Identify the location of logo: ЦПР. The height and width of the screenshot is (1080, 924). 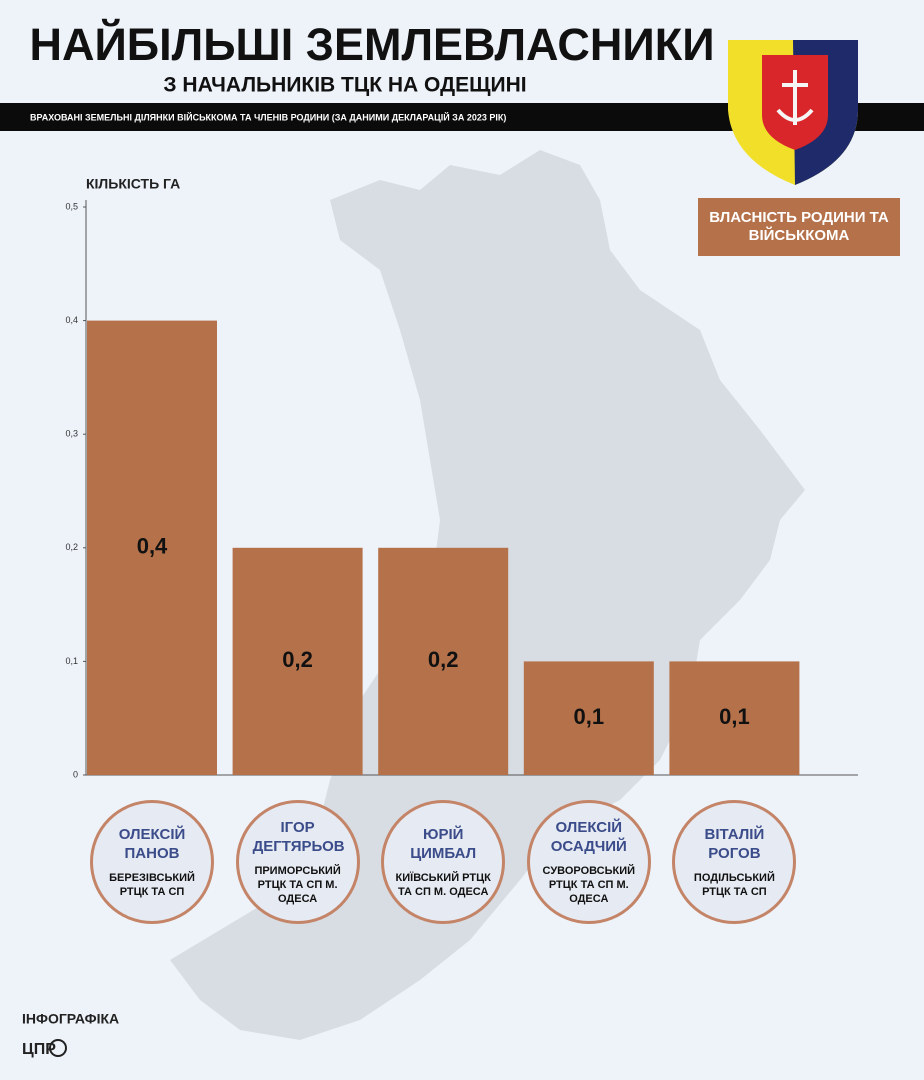
(39, 1049).